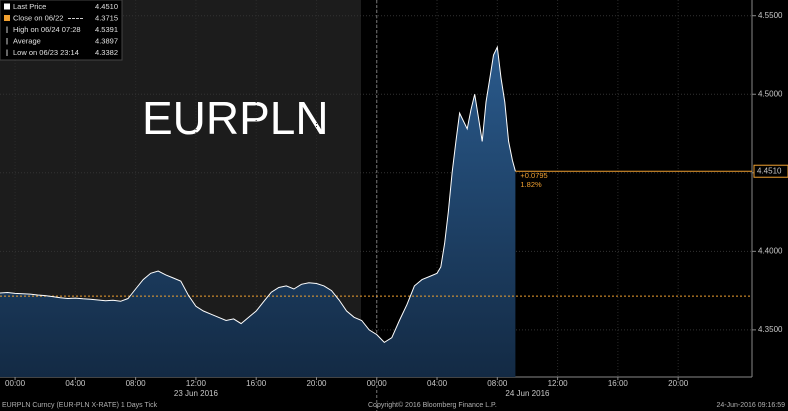 The width and height of the screenshot is (788, 411). Describe the element at coordinates (196, 393) in the screenshot. I see `date-label: 23 Jun 2016` at that location.